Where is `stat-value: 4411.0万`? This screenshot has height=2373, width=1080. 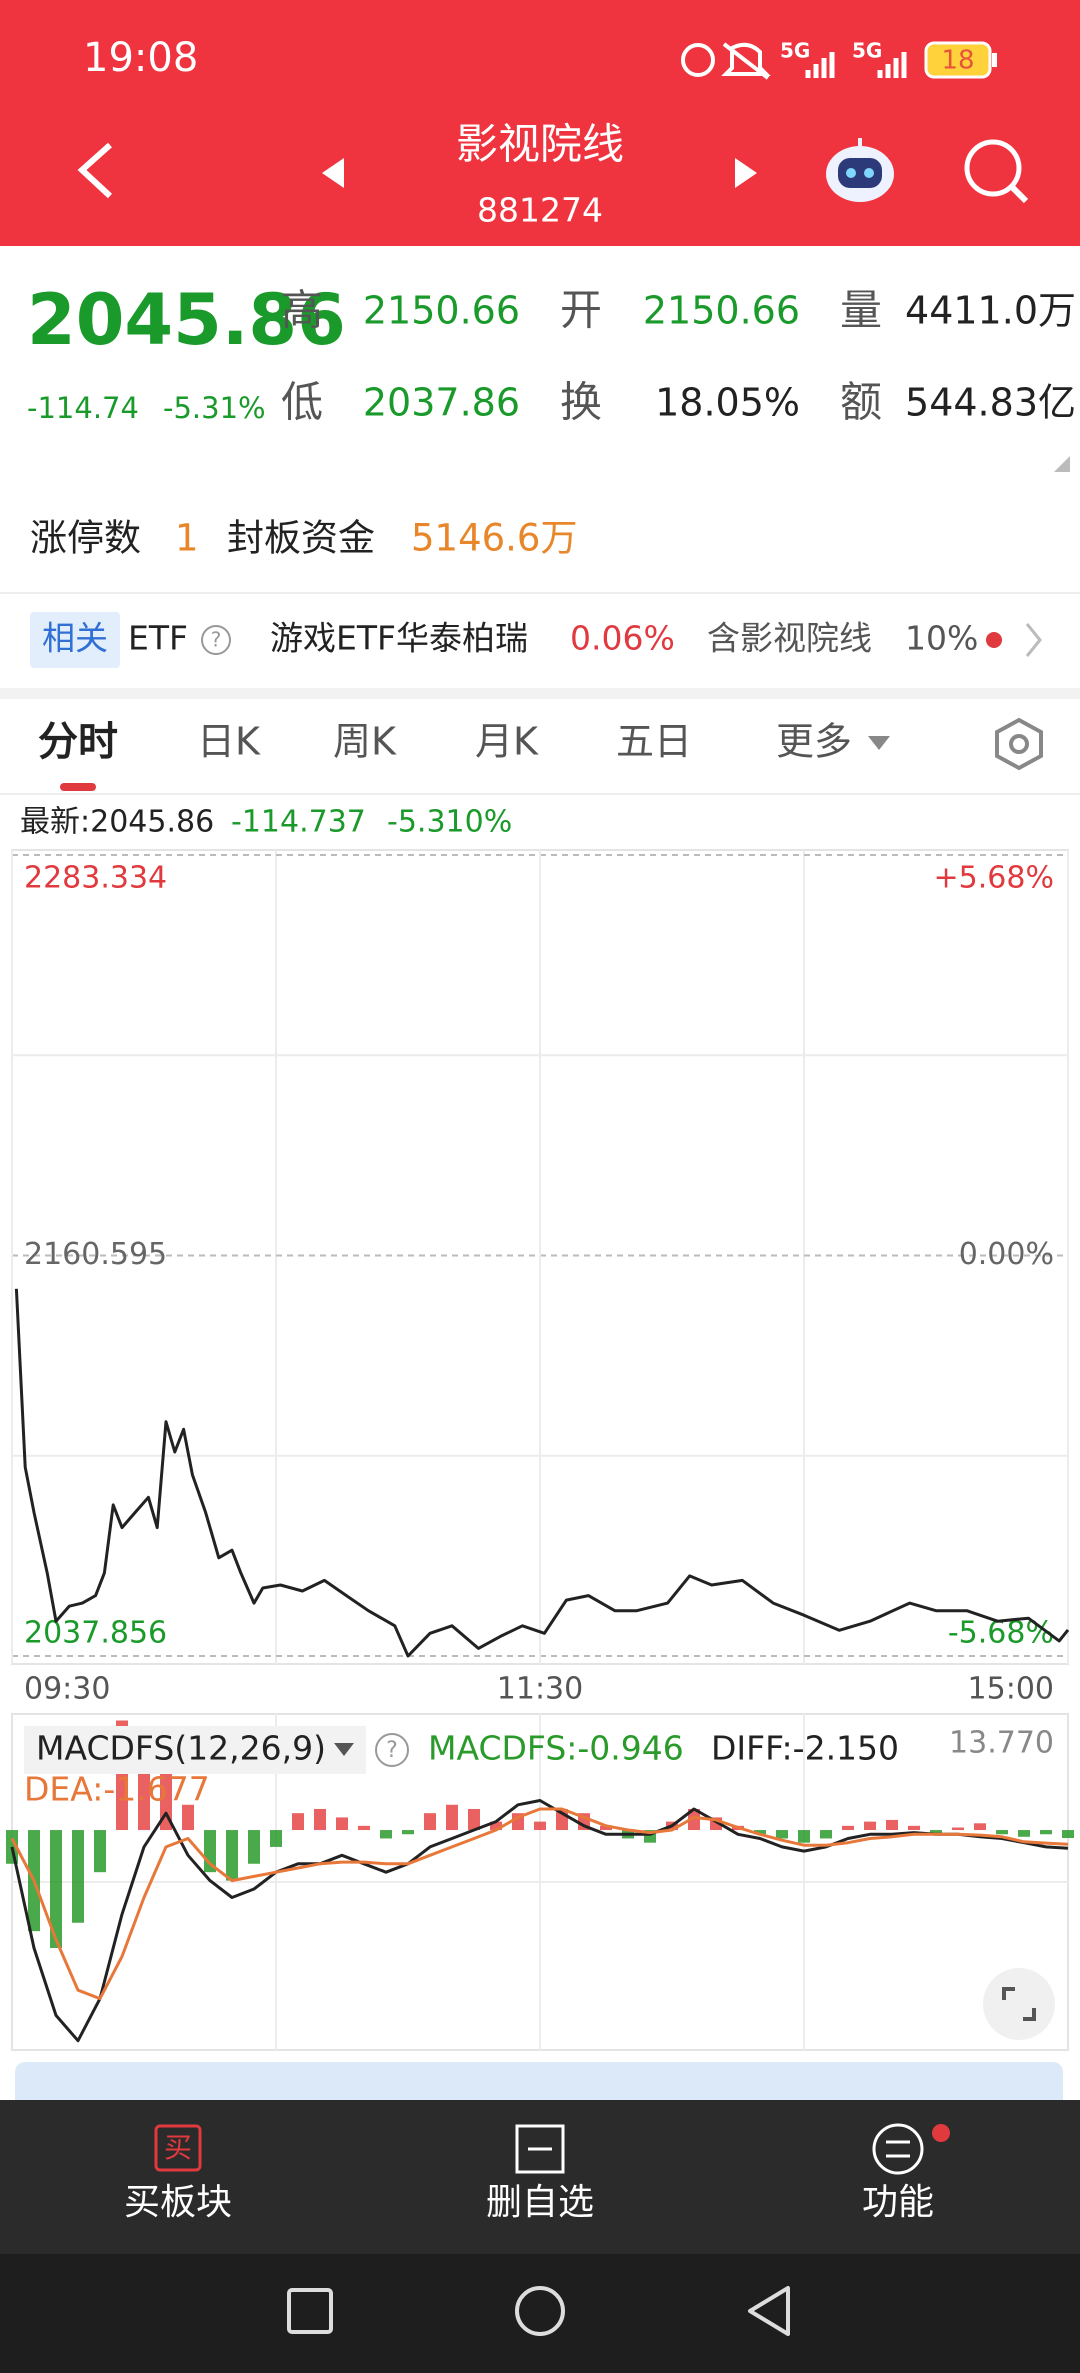 stat-value: 4411.0万 is located at coordinates (990, 311).